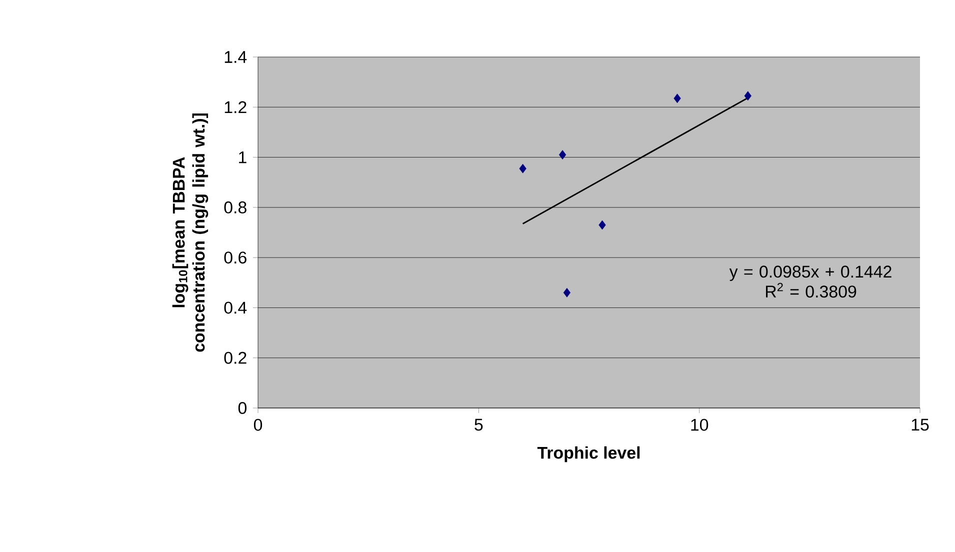 Image resolution: width=955 pixels, height=552 pixels. I want to click on y-tick-label: 0.8, so click(235, 207).